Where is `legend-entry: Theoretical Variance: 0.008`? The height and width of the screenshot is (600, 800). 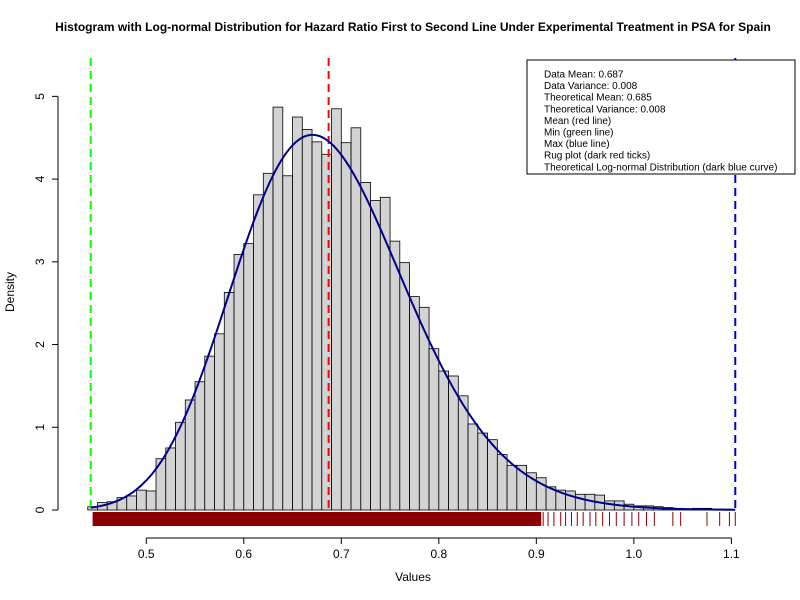 legend-entry: Theoretical Variance: 0.008 is located at coordinates (605, 109).